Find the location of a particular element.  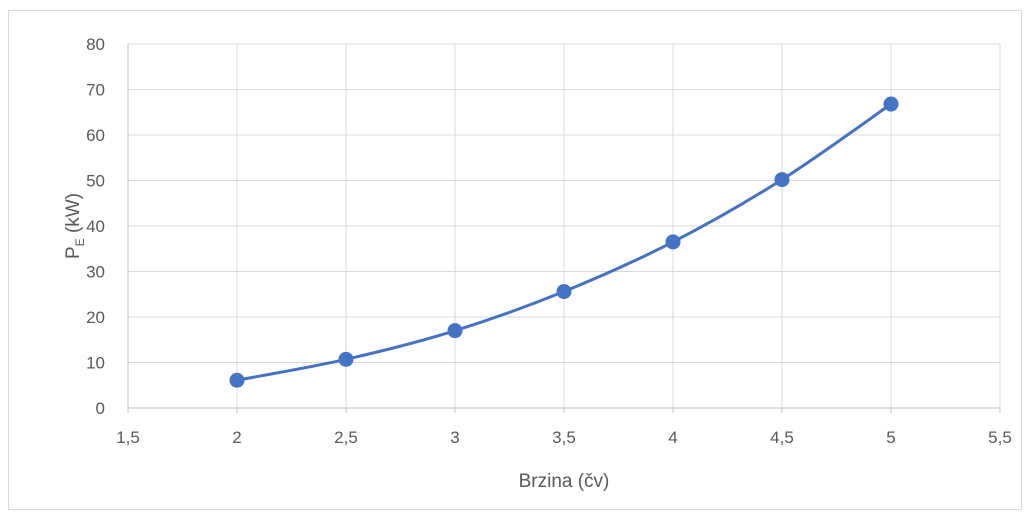

y-tick-label: 10 is located at coordinates (95, 363).